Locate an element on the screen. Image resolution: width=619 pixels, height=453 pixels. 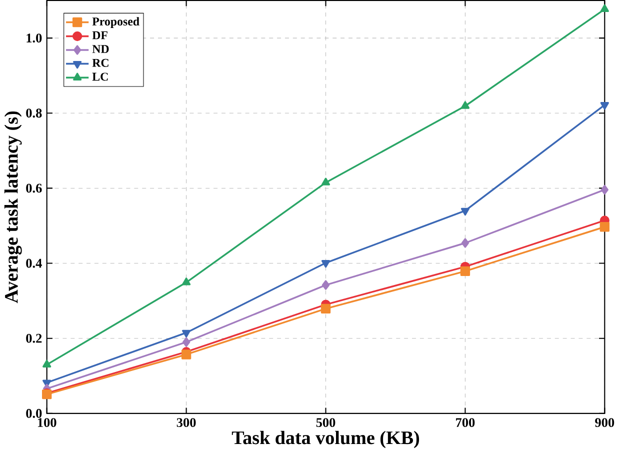
x-tick-label: 500 is located at coordinates (326, 423).